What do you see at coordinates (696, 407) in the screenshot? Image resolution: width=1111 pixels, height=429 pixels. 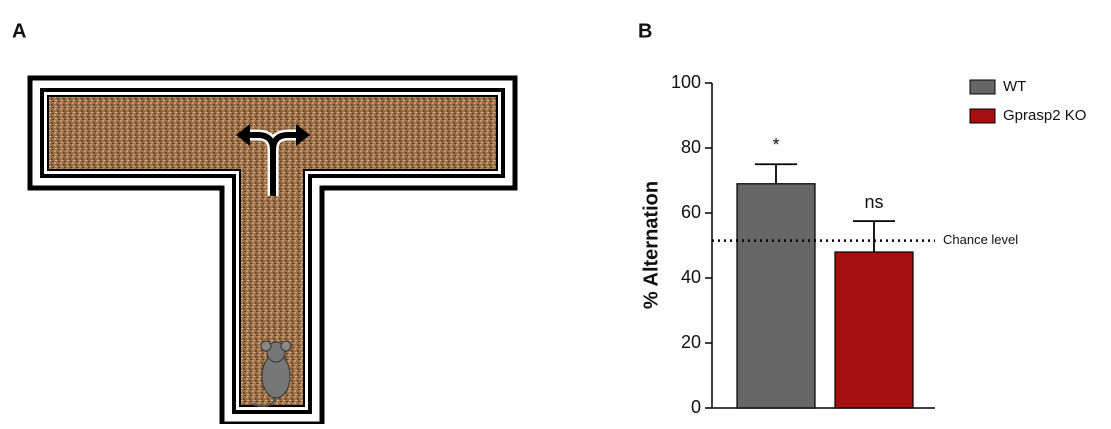 I see `y-tick-label: 0` at bounding box center [696, 407].